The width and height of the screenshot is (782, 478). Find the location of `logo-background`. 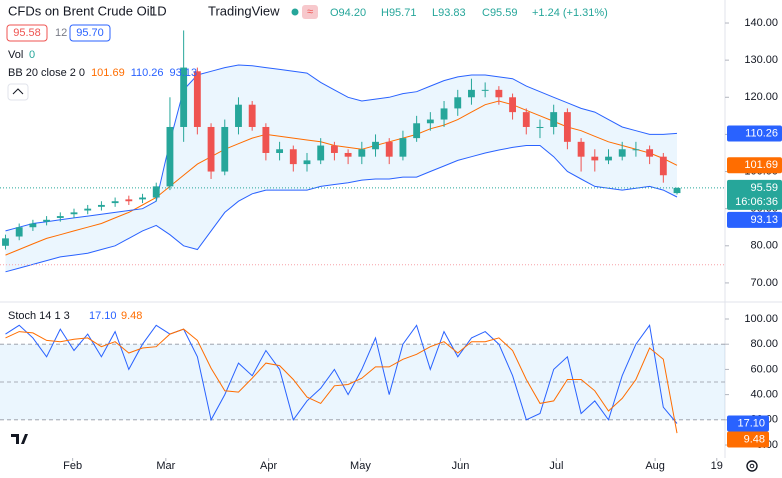

logo-background is located at coordinates (20, 439).